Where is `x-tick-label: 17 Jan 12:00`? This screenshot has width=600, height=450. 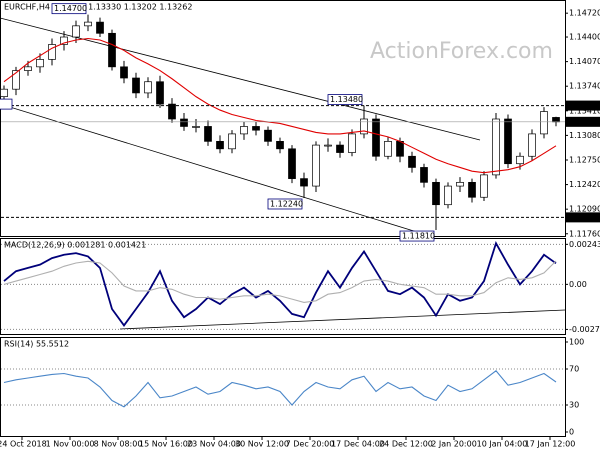
x-tick-label: 17 Jan 12:00 is located at coordinates (550, 444).